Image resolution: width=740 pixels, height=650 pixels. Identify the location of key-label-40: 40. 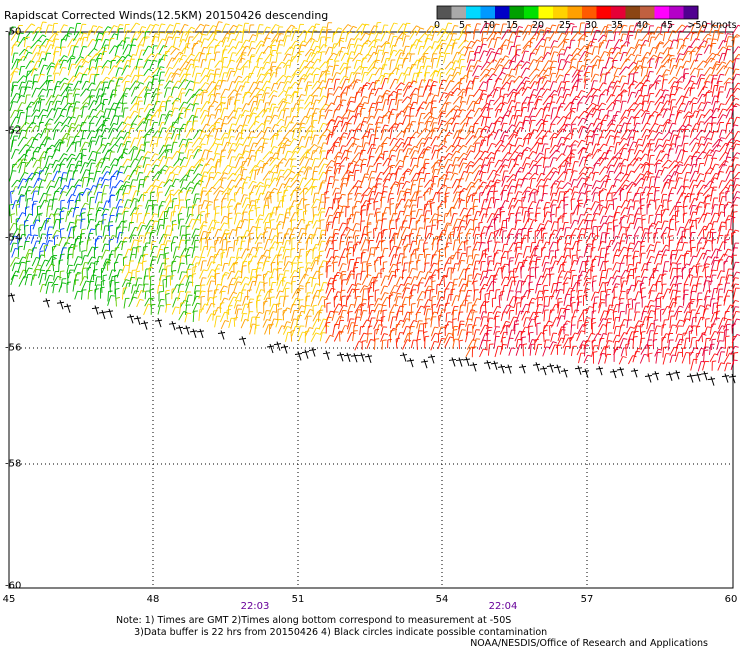
(642, 25).